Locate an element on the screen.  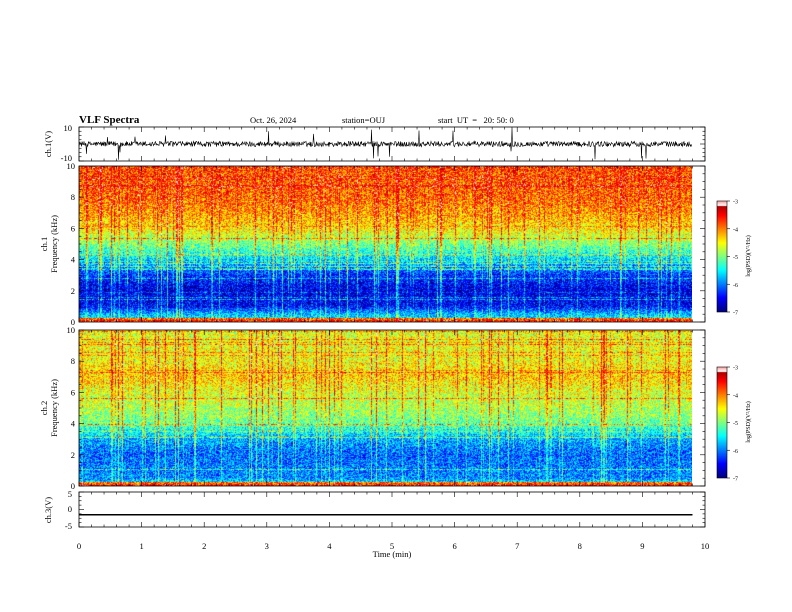
time-axis-label: Time (min) is located at coordinates (392, 554).